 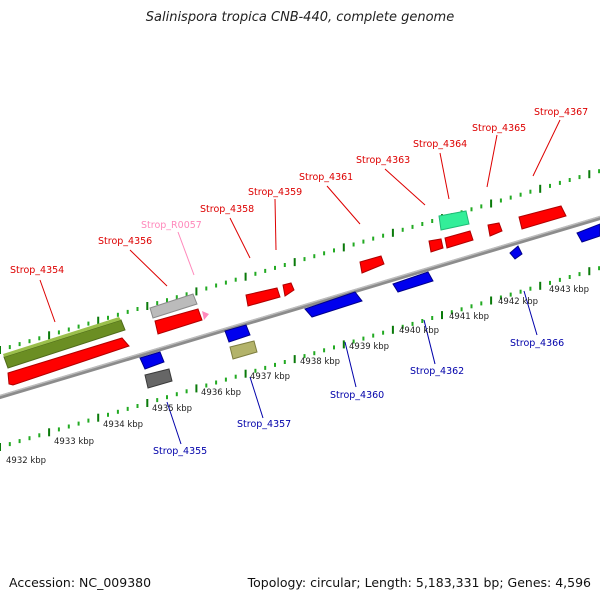 I want to click on label-strop-4363: Strop_4363, so click(x=383, y=160).